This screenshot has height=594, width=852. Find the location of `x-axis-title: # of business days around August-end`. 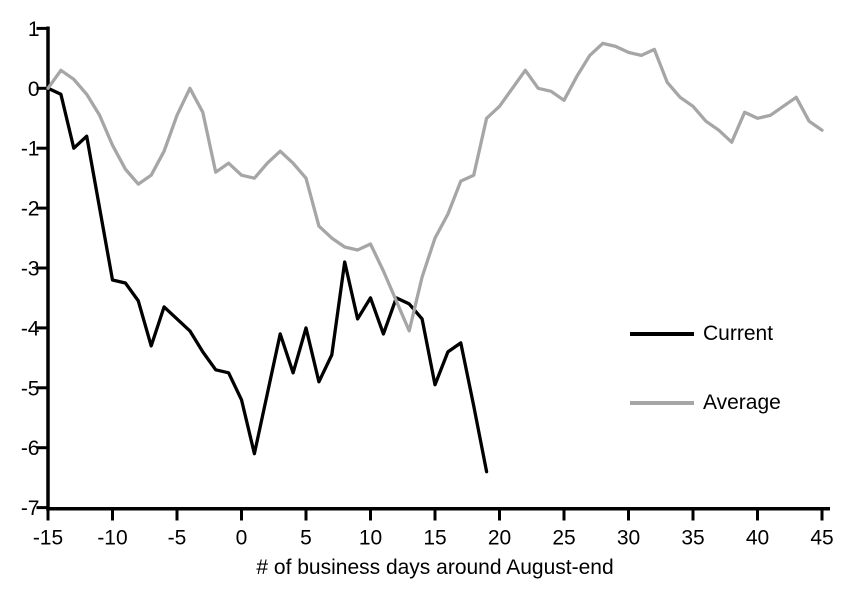

x-axis-title: # of business days around August-end is located at coordinates (435, 567).